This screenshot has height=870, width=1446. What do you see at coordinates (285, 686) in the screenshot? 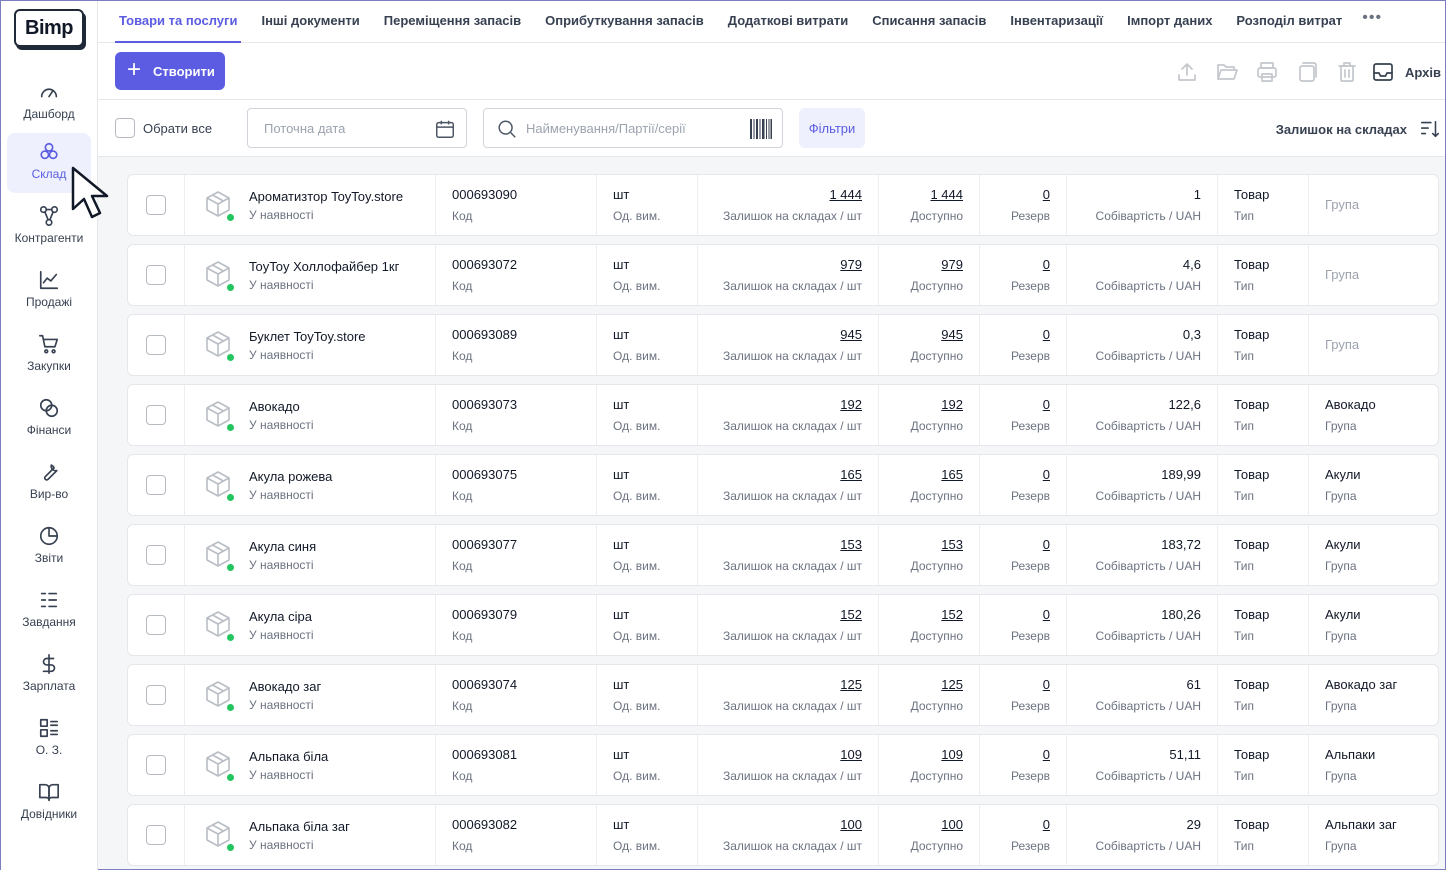
I see `product-name: Авокадо заг` at bounding box center [285, 686].